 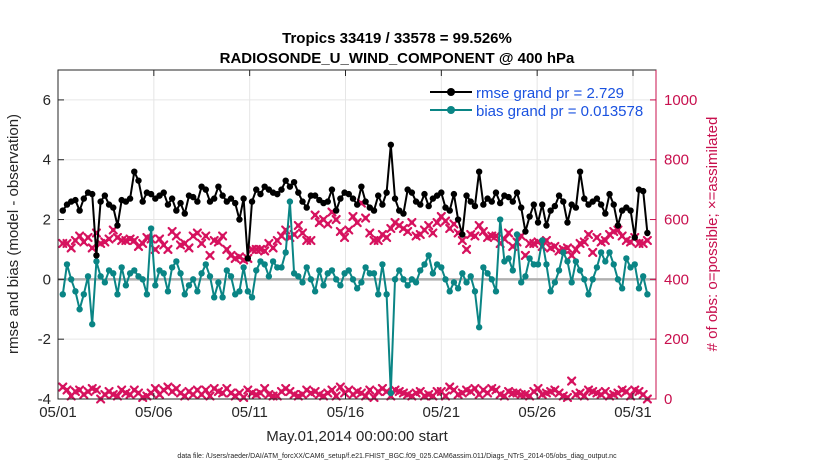 What do you see at coordinates (712, 234) in the screenshot?
I see `y-axis-right-label: # of obs: o=possible; ×=assimilated` at bounding box center [712, 234].